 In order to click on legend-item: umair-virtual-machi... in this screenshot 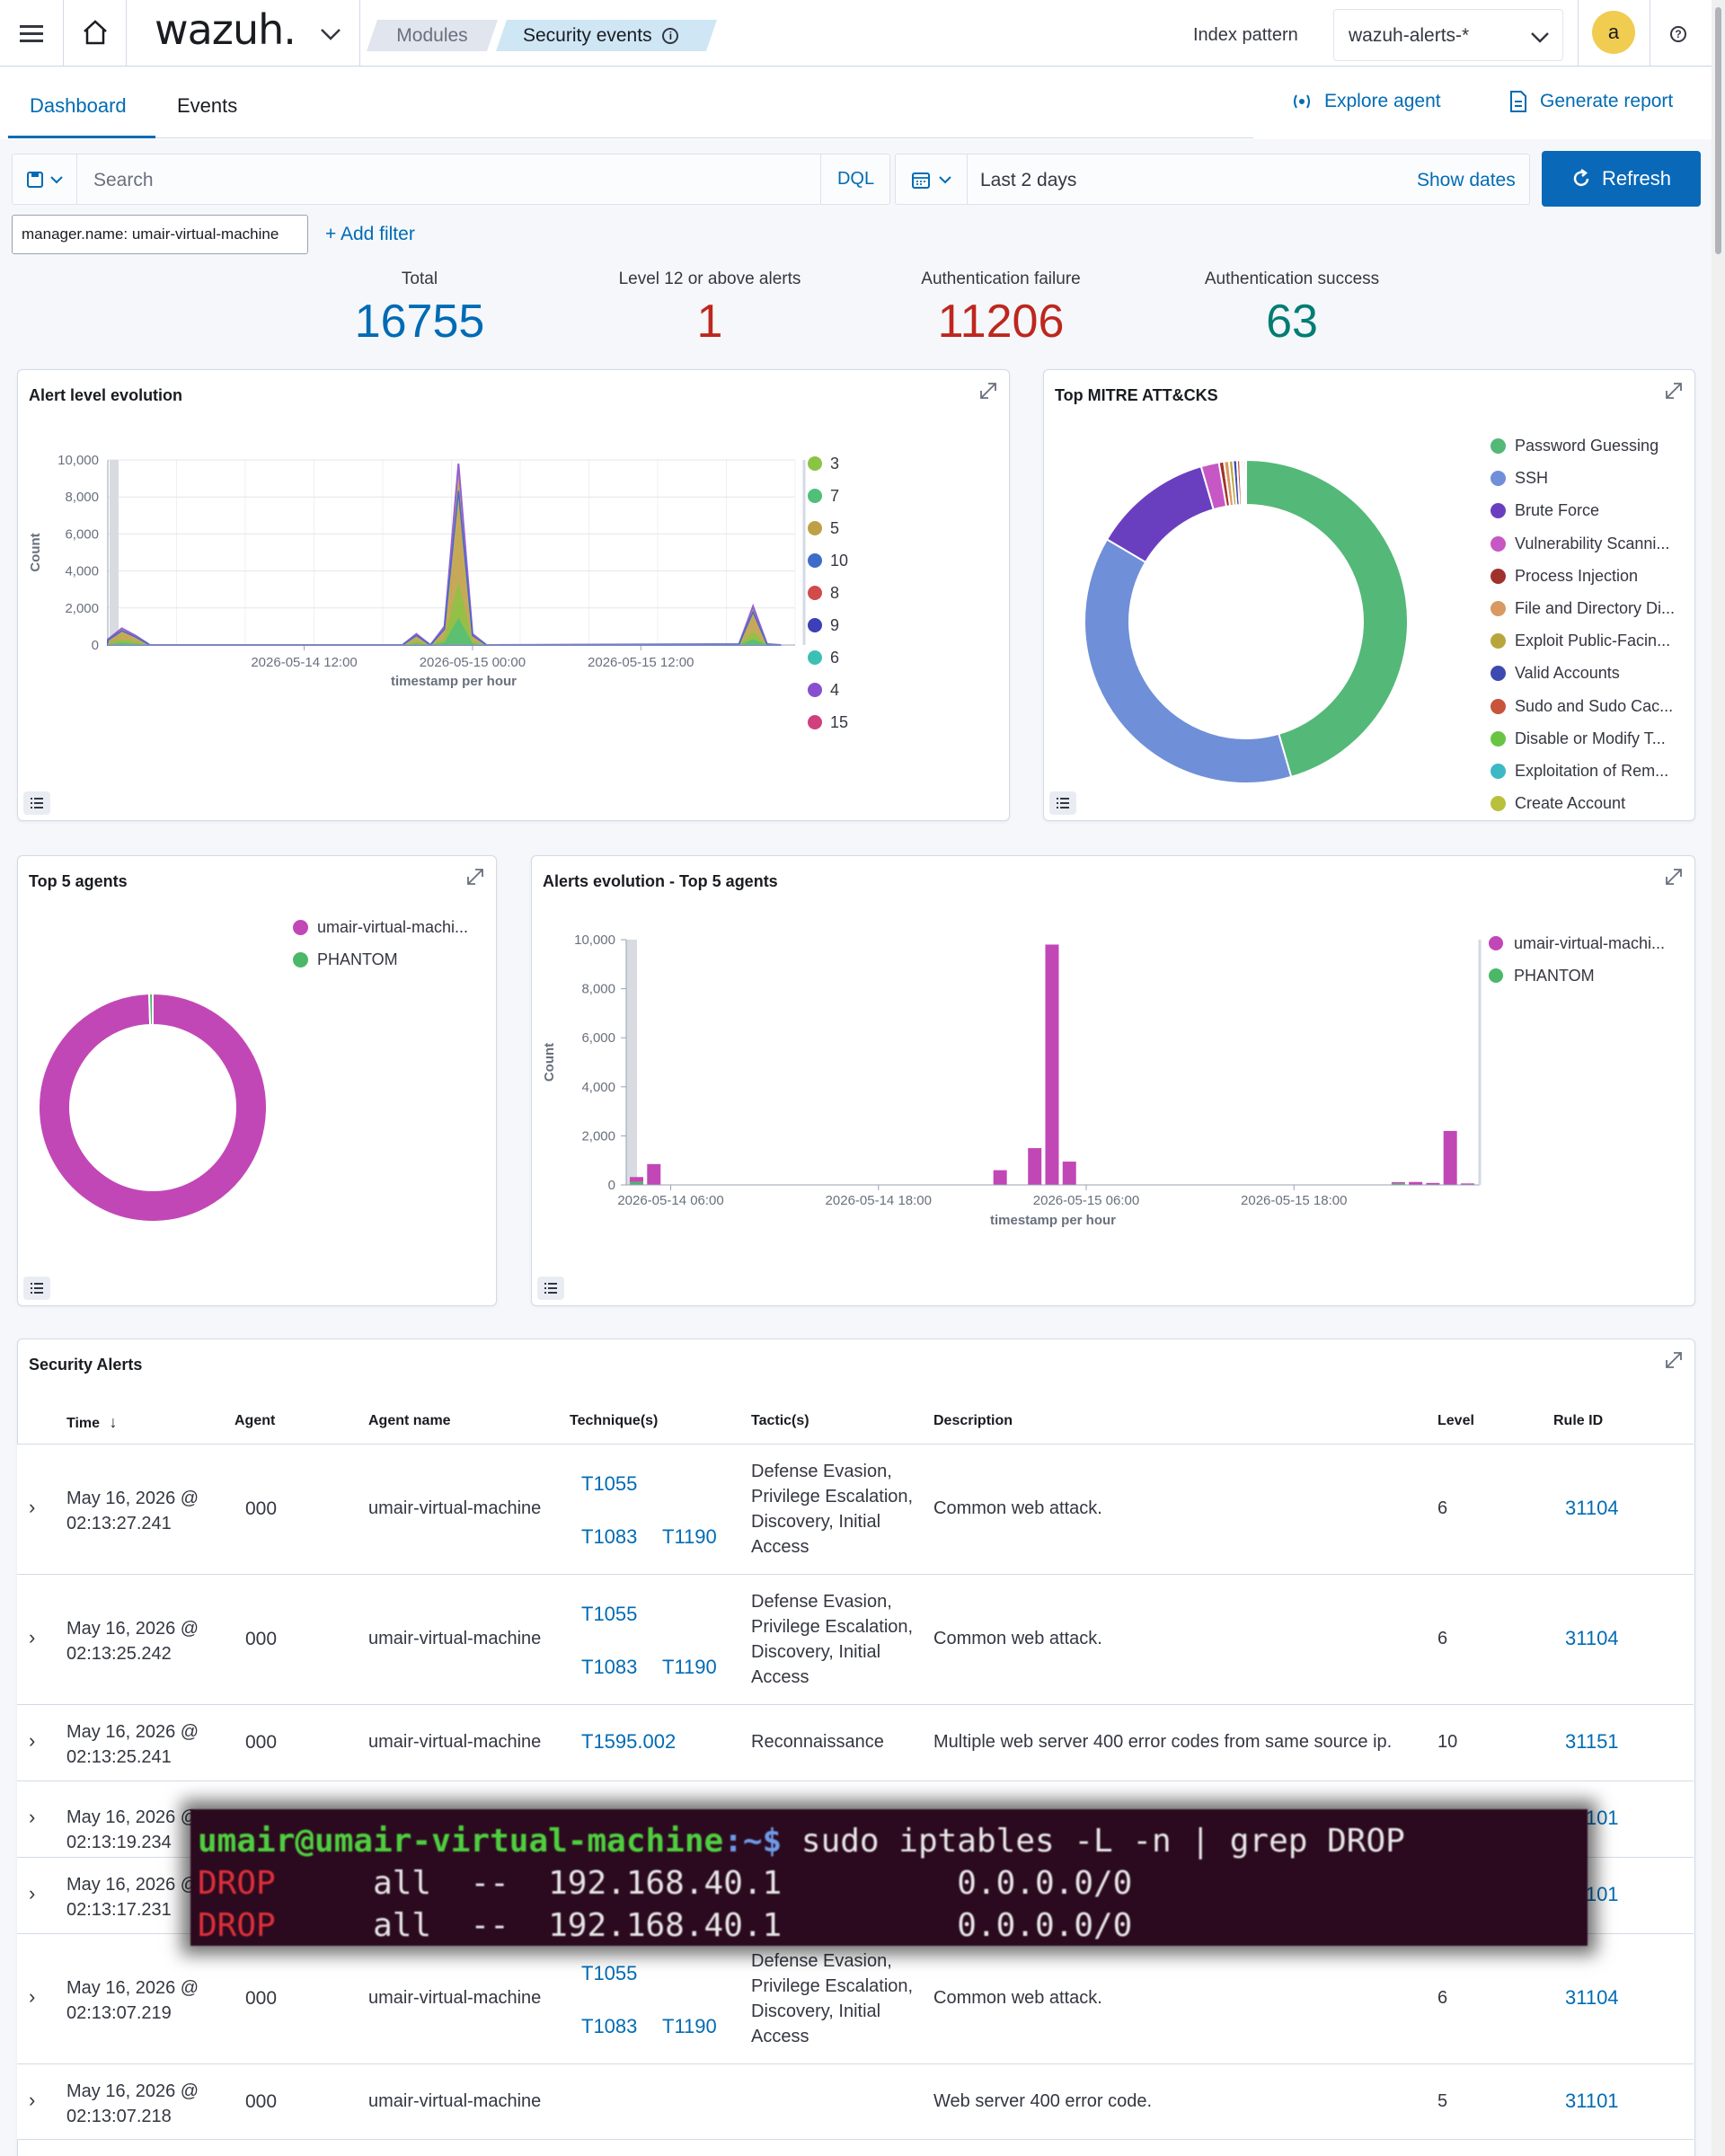, I will do `click(387, 927)`.